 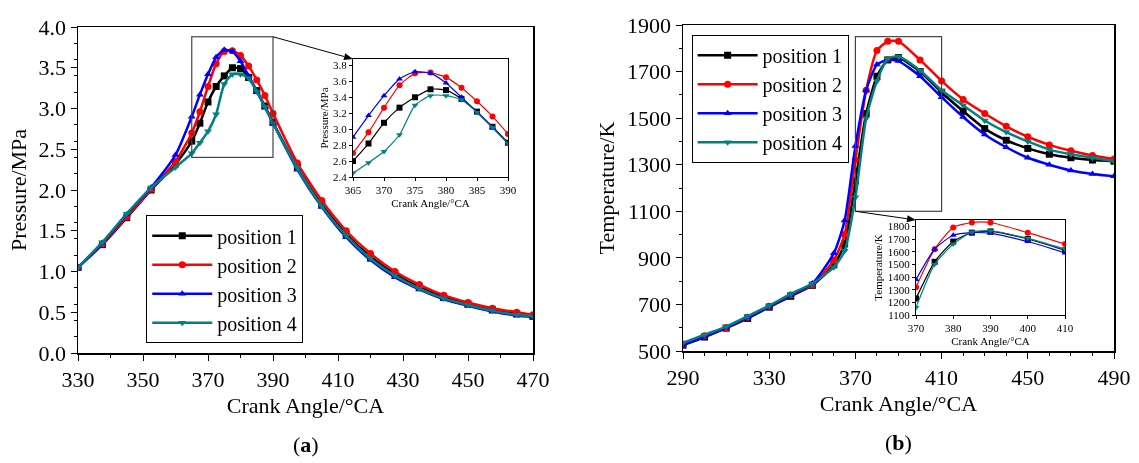 What do you see at coordinates (899, 251) in the screenshot?
I see `y-tick-label: 1600` at bounding box center [899, 251].